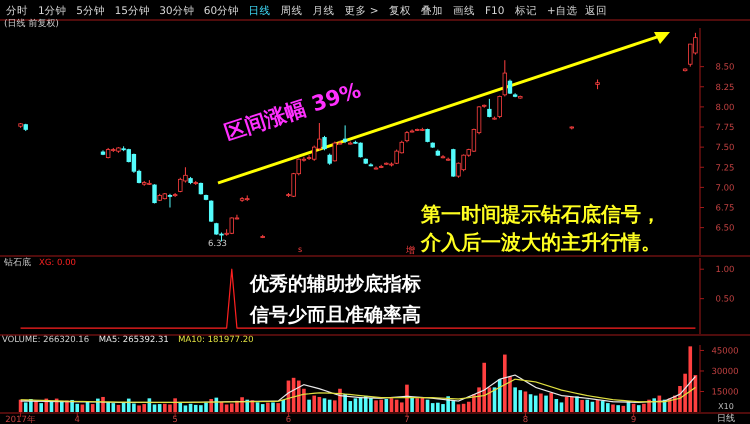 This screenshot has height=424, width=750. Describe the element at coordinates (217, 244) in the screenshot. I see `annotation: 6.33` at that location.